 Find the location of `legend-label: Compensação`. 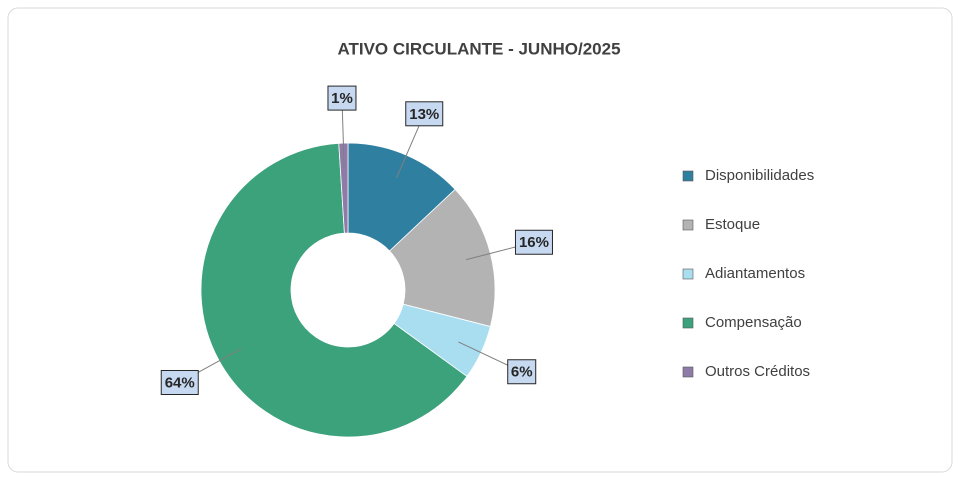

legend-label: Compensação is located at coordinates (753, 322).